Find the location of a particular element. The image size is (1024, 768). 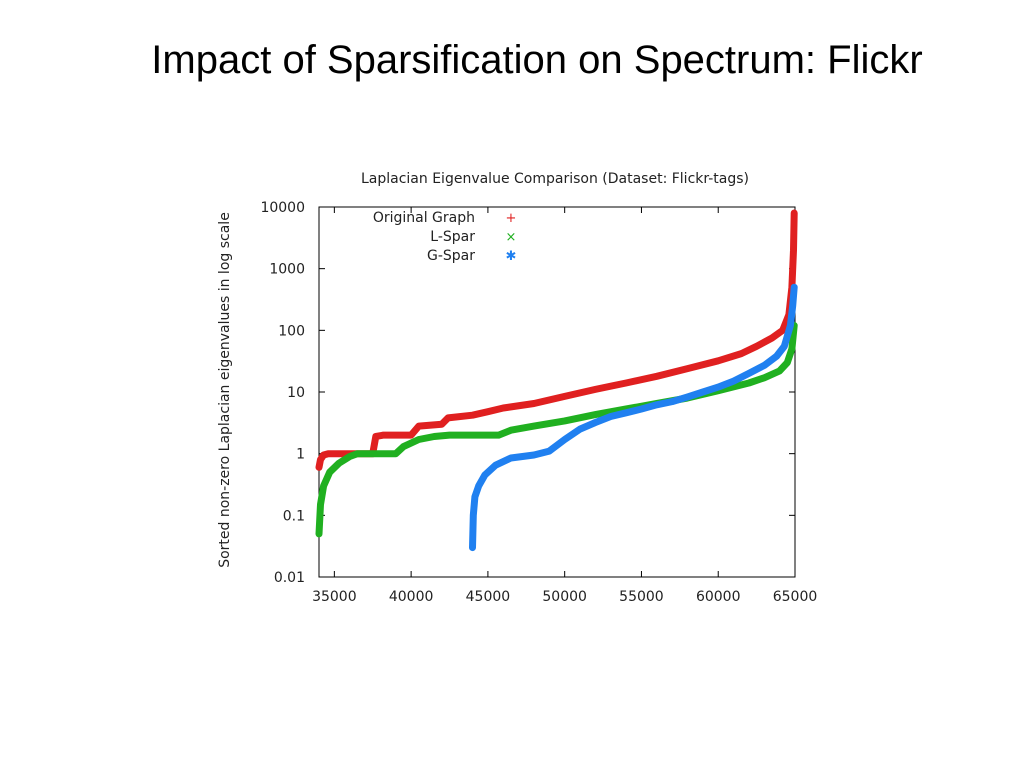

y-tick-label: 10 is located at coordinates (296, 393).